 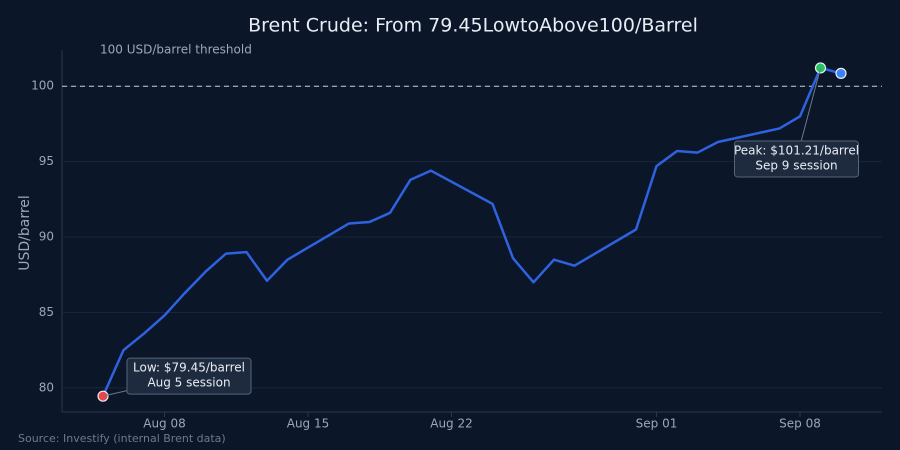 I want to click on y-tick-label: 100, so click(x=42, y=86).